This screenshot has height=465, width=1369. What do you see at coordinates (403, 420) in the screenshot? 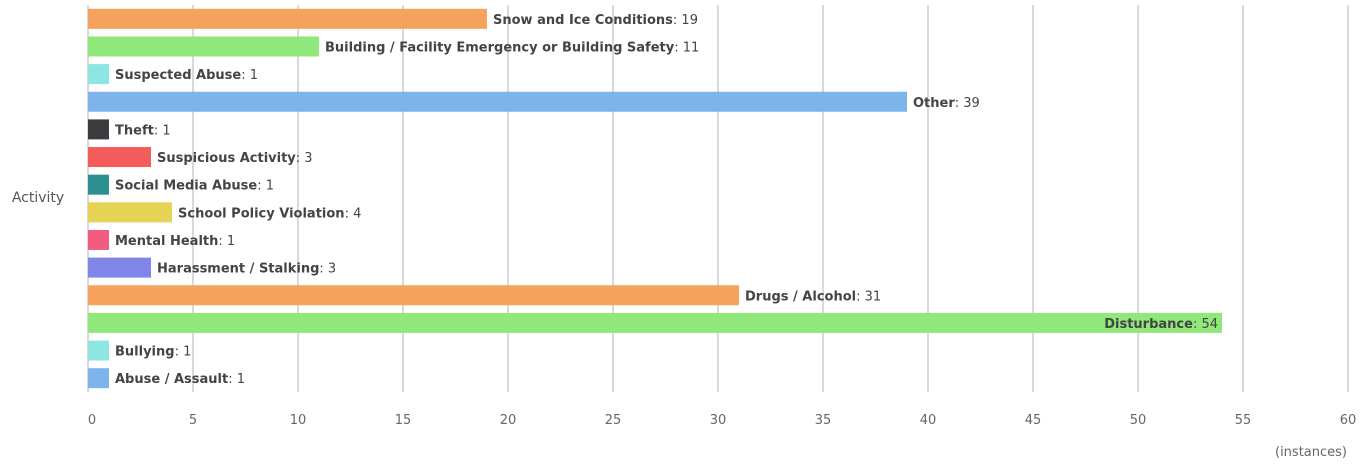
I see `x-tick-label: 15` at bounding box center [403, 420].